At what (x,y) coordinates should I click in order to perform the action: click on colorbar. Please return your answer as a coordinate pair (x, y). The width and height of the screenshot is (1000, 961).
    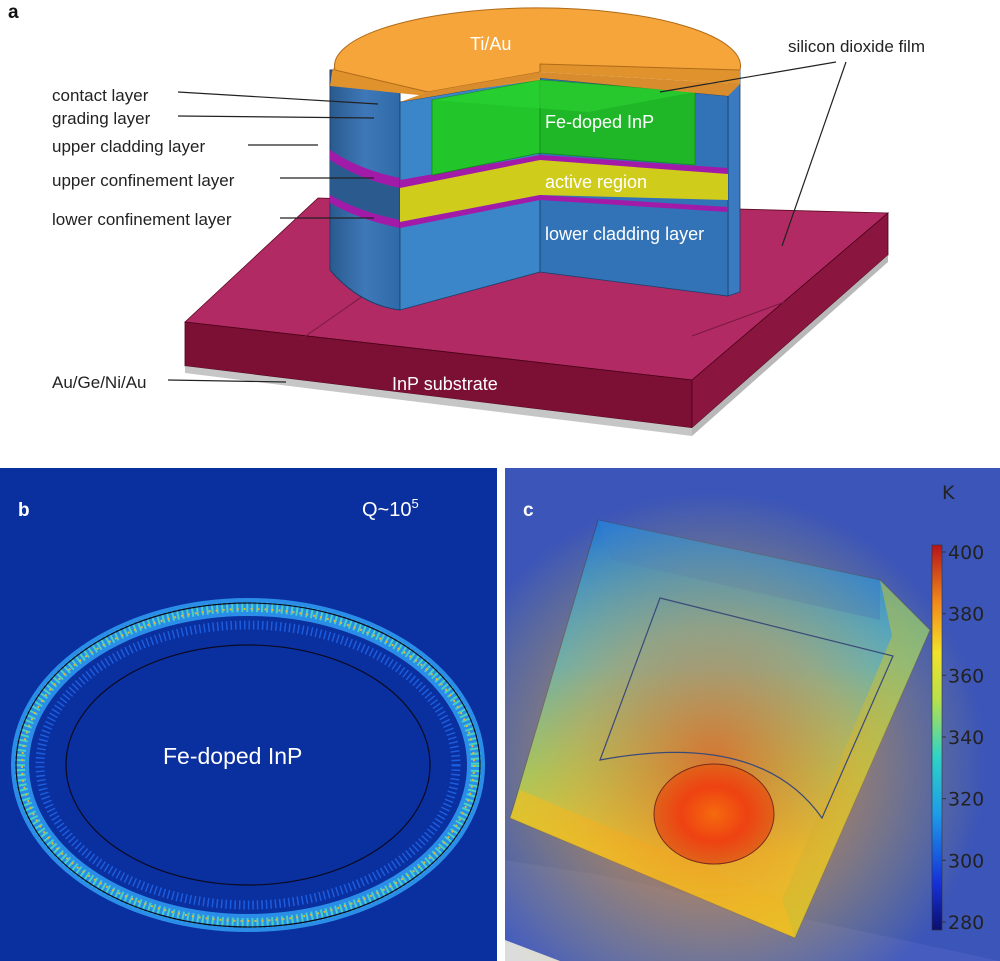
    Looking at the image, I should click on (937, 737).